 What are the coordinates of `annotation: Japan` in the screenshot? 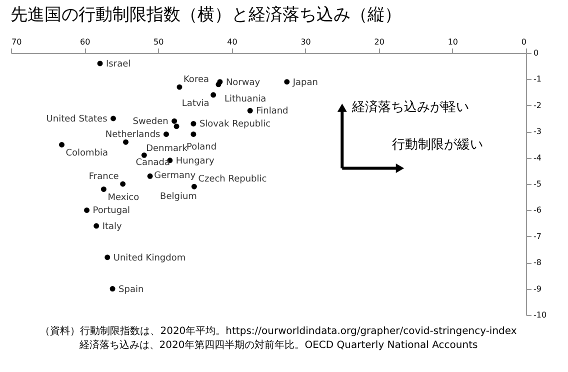 It's located at (305, 83).